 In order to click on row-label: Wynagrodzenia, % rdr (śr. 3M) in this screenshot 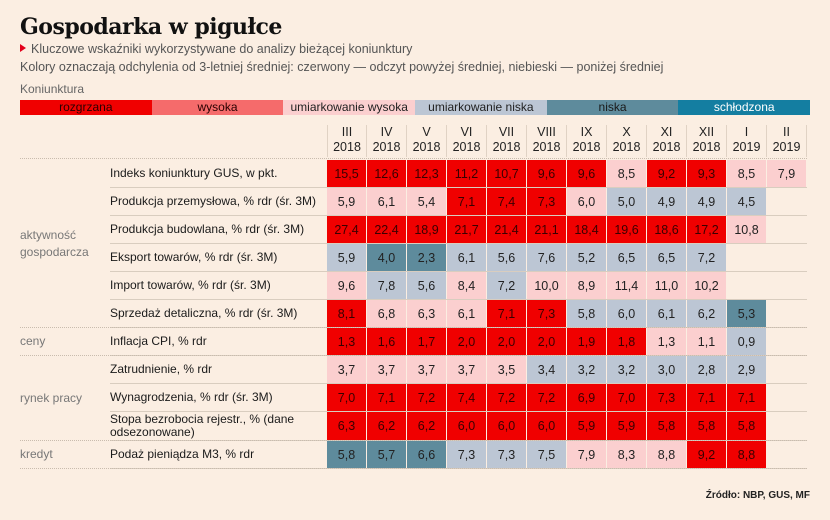, I will do `click(191, 397)`.